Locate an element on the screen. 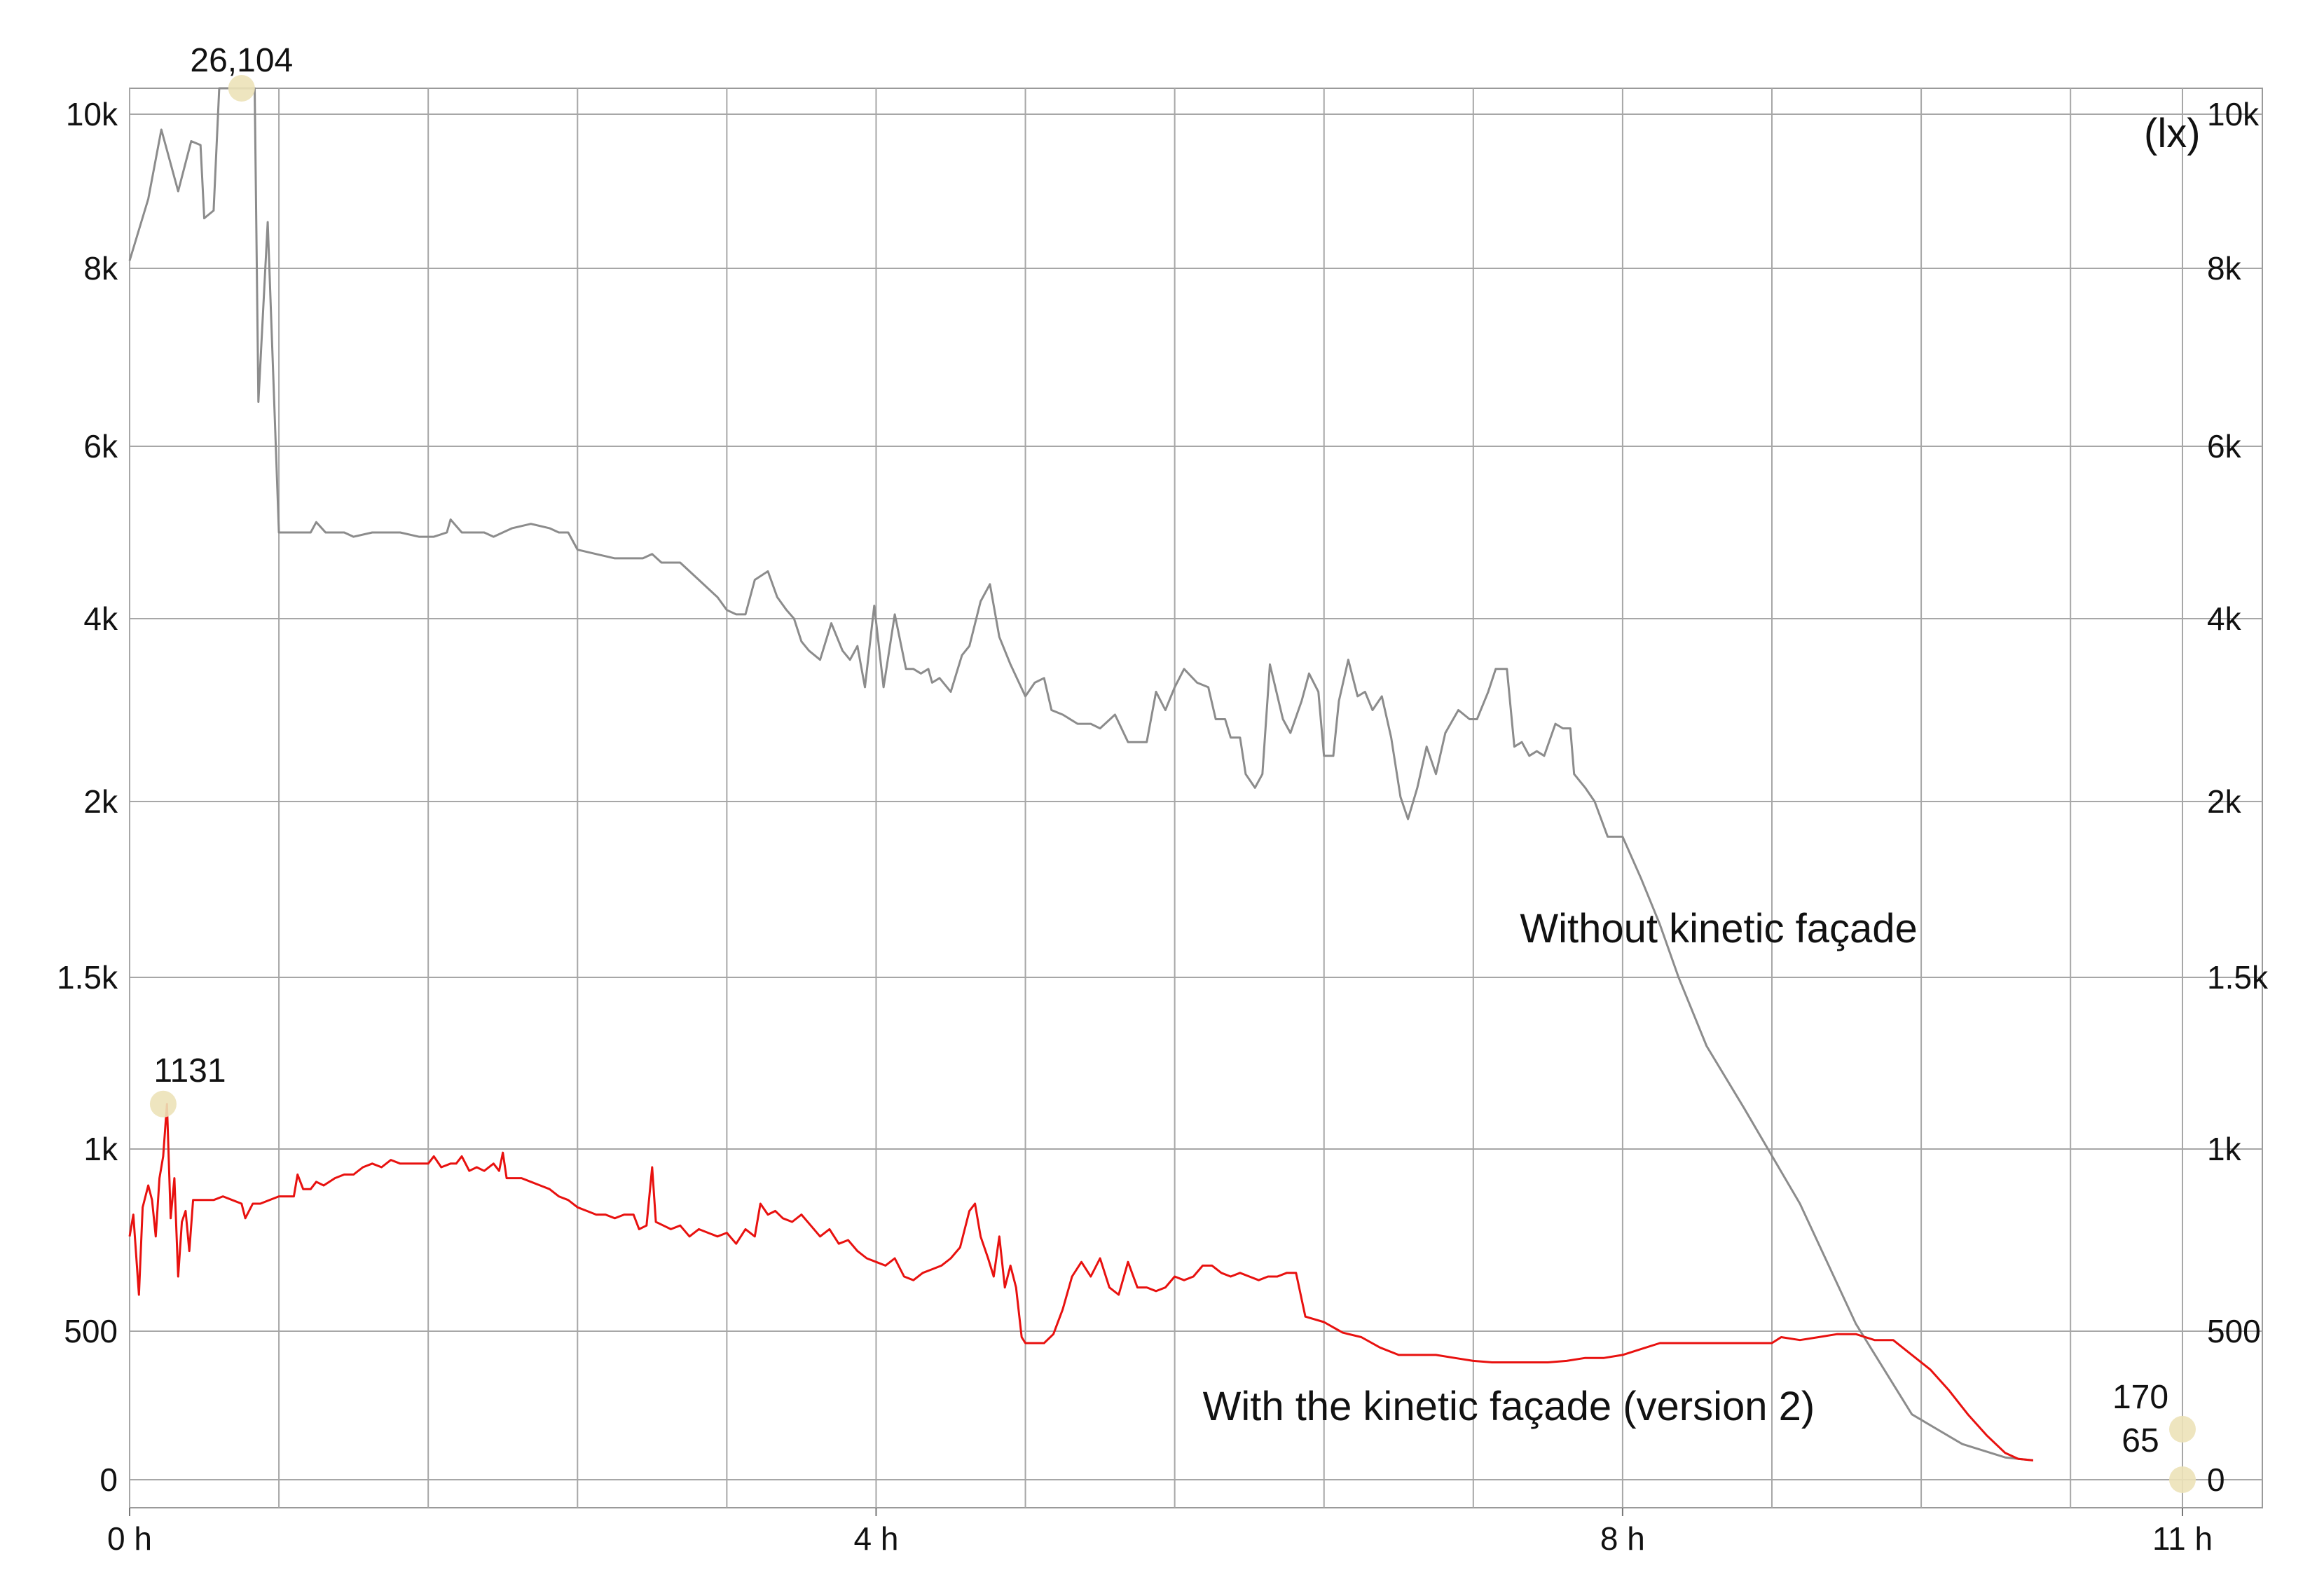 The height and width of the screenshot is (1575, 2324). annotation-label: 1131 is located at coordinates (189, 1070).